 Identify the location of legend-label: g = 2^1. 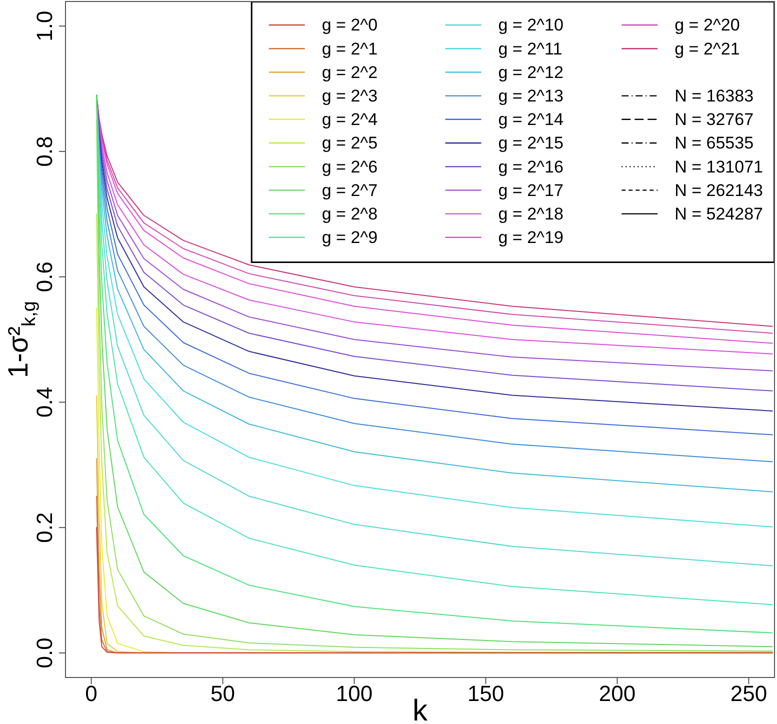
(350, 48).